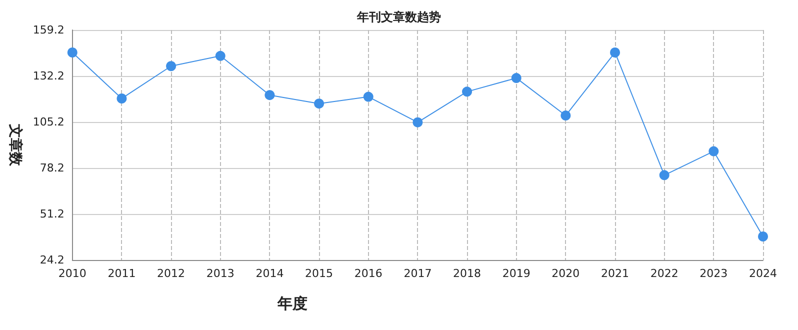 This screenshot has width=798, height=330. I want to click on x-tick-label: 2015, so click(319, 273).